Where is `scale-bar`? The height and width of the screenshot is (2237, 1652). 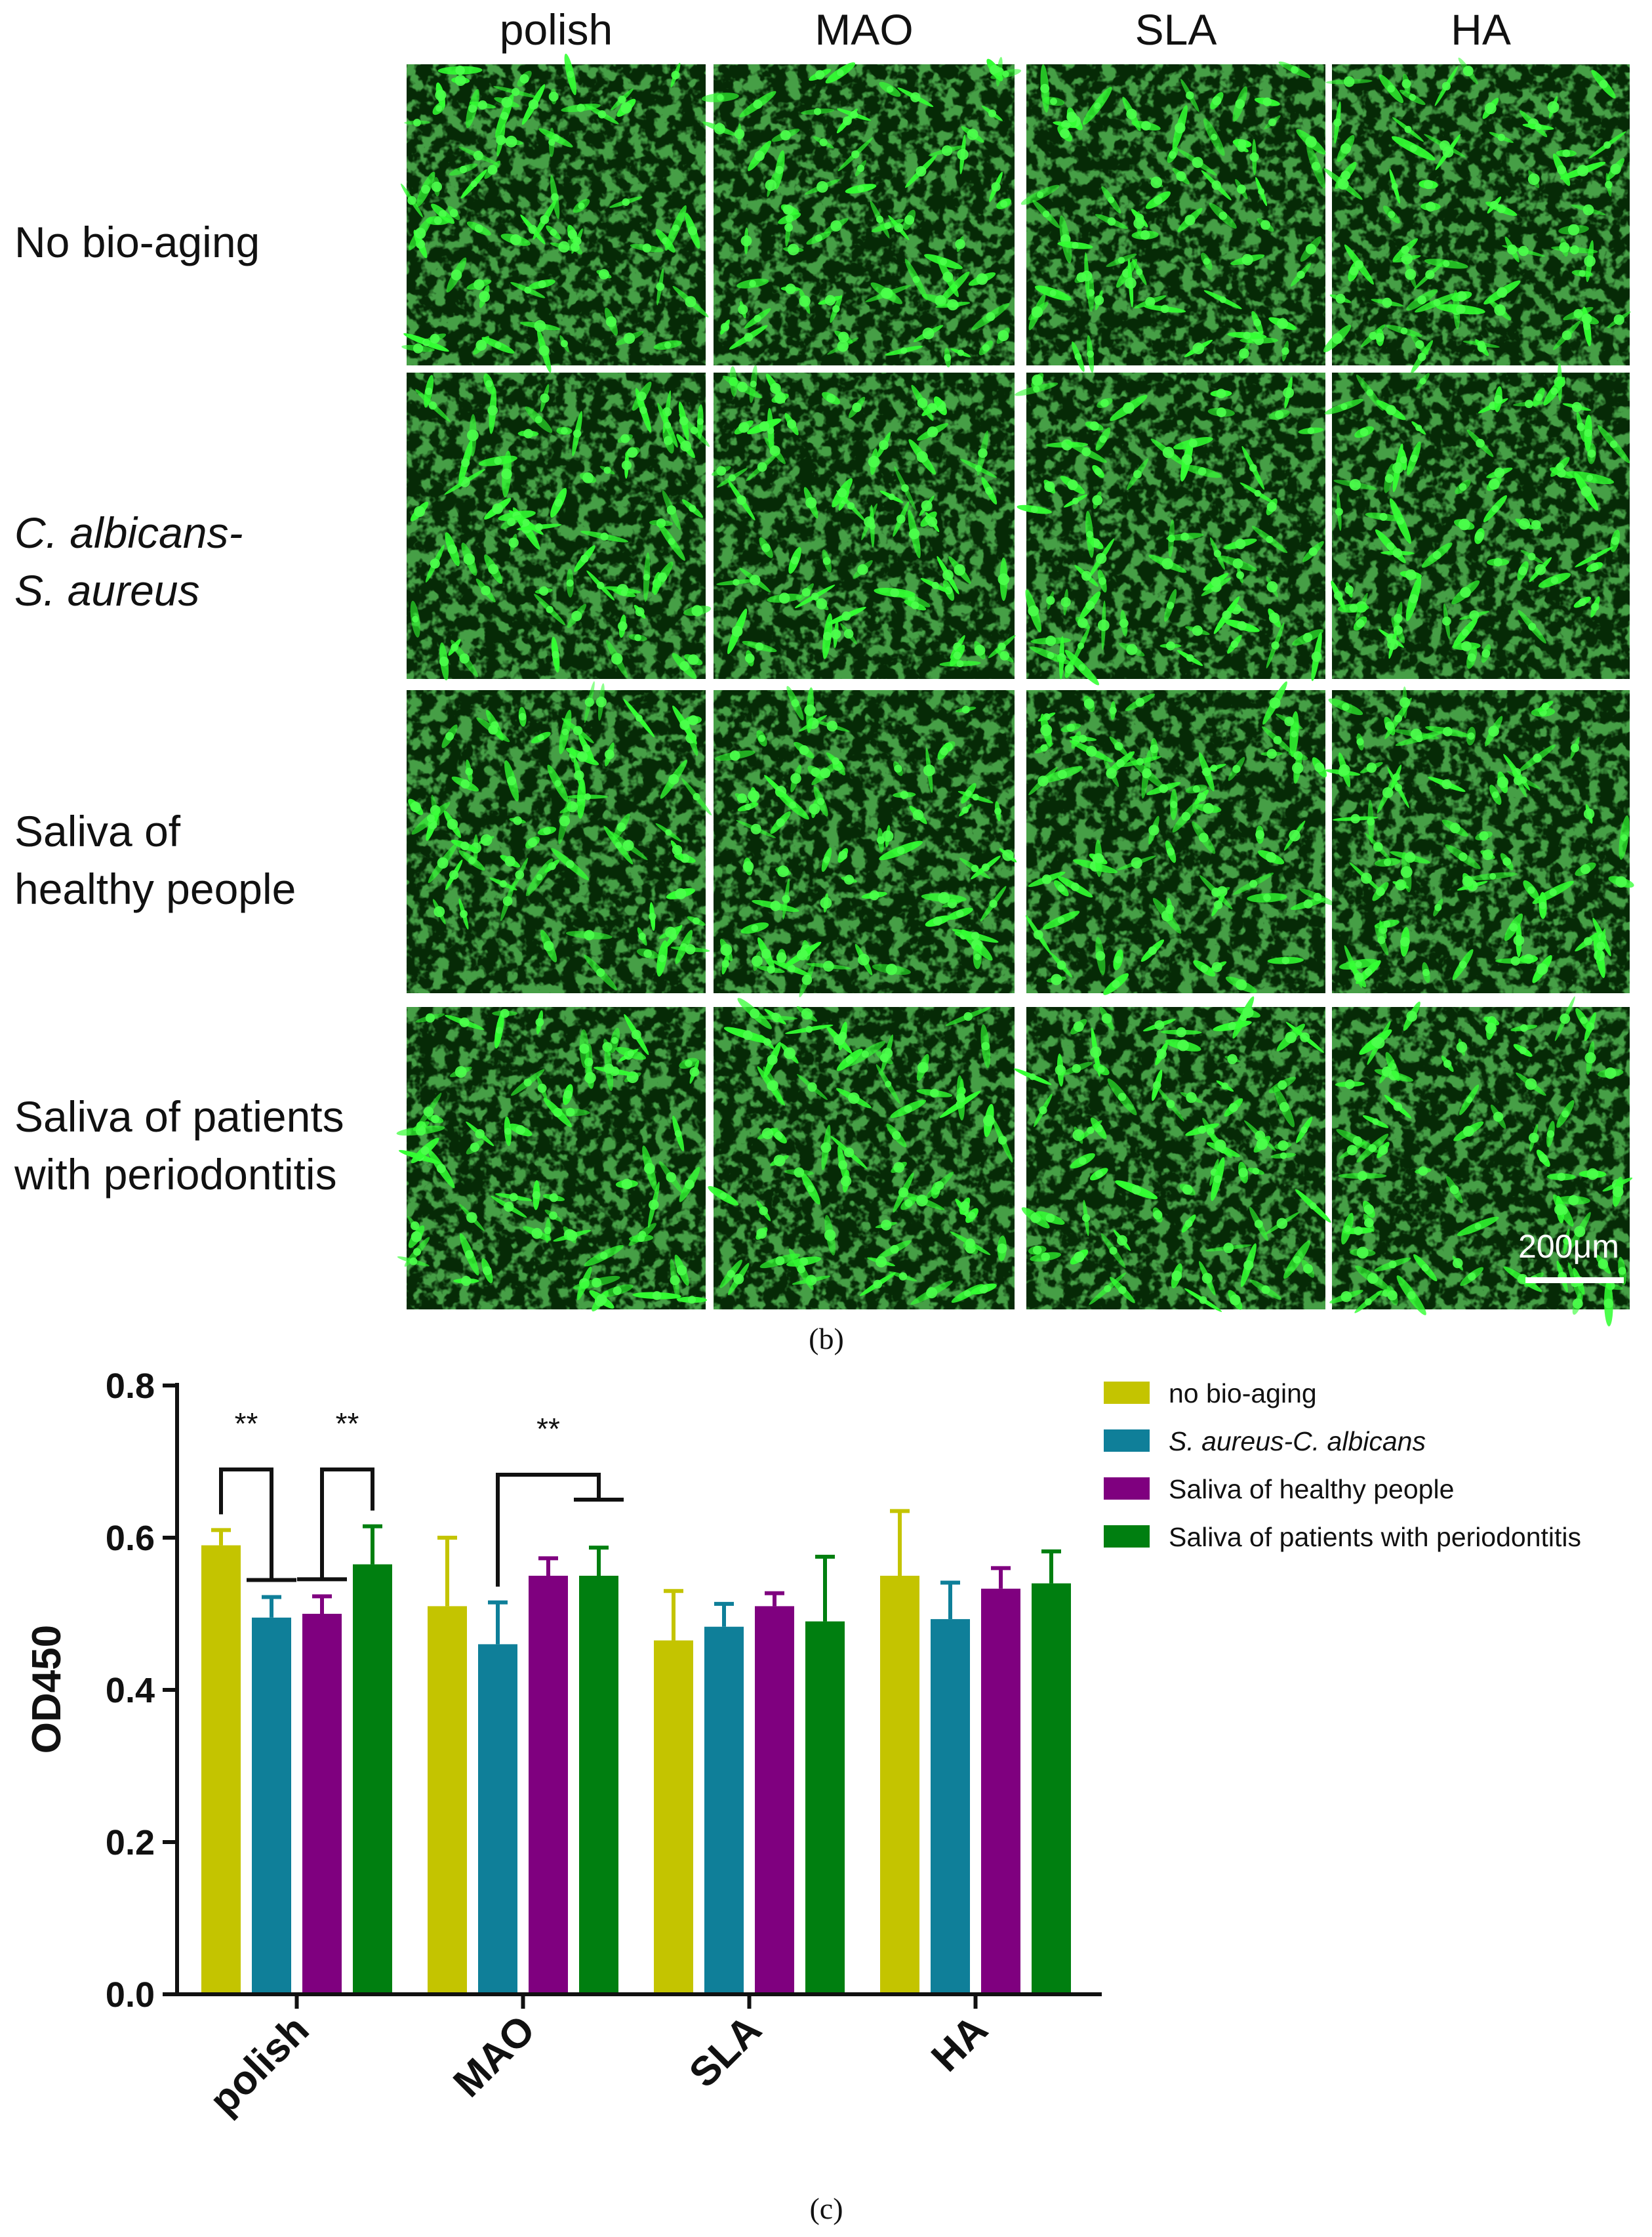
scale-bar is located at coordinates (1575, 1280).